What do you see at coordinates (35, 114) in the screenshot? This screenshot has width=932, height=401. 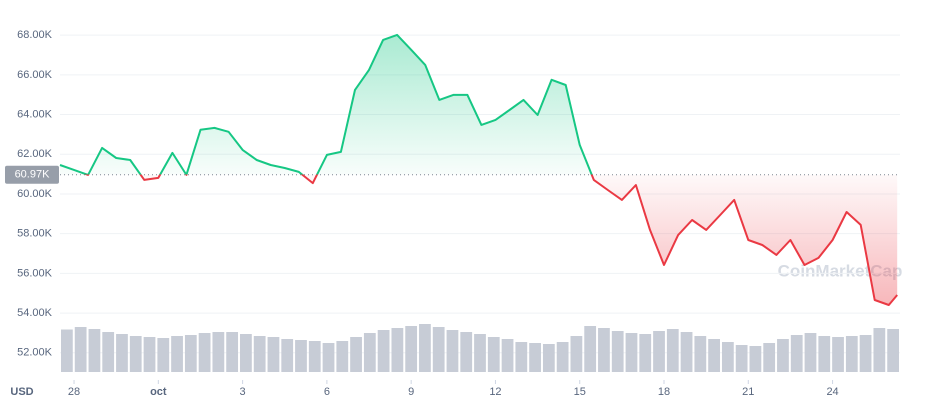 I see `y-tick-label: 64.00K` at bounding box center [35, 114].